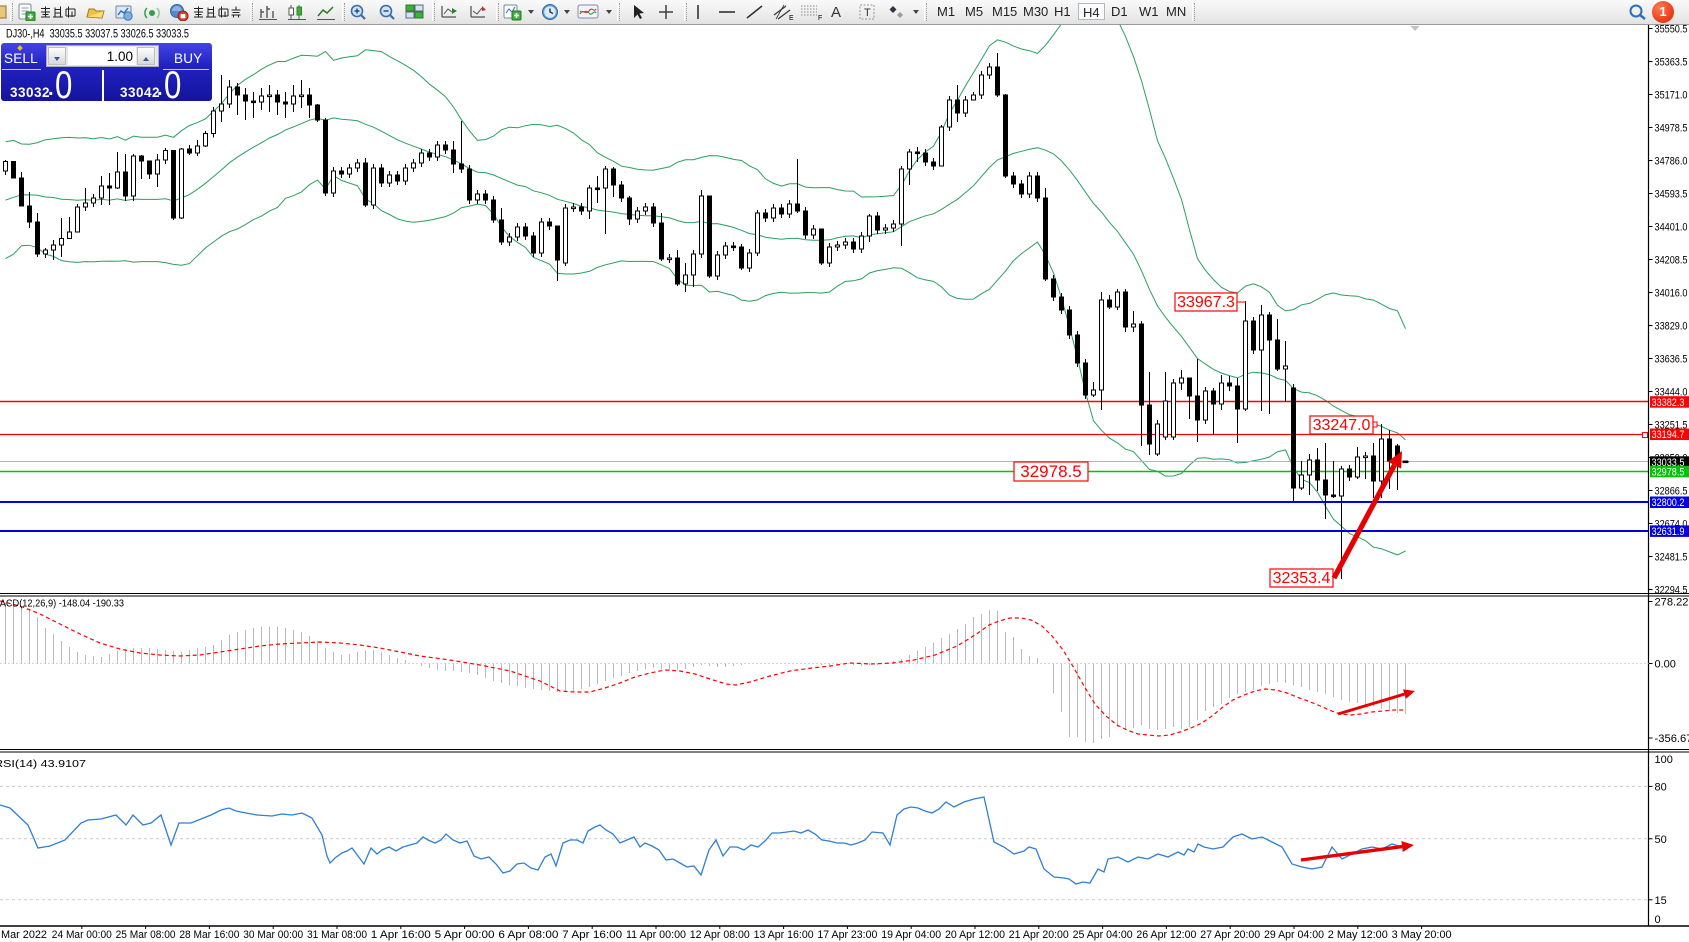  I want to click on svg-text: 33444.0, so click(1671, 393).